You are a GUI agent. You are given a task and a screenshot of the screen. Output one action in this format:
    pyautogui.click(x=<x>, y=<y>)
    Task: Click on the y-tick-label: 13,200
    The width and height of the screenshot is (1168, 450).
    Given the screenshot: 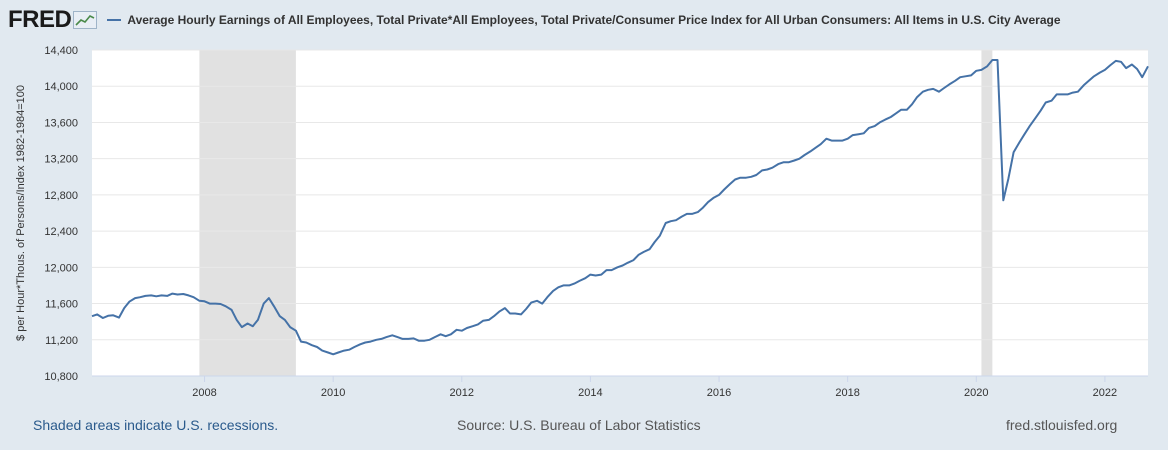 What is the action you would take?
    pyautogui.click(x=61, y=160)
    